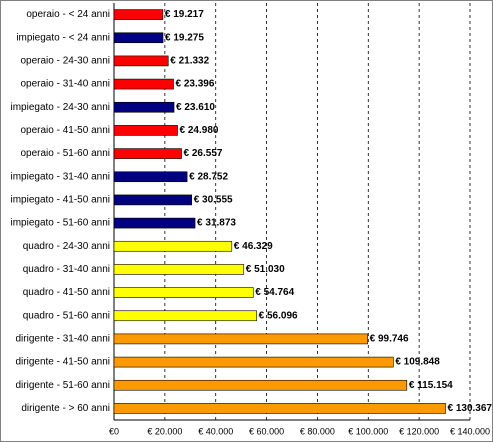 This screenshot has width=493, height=442. I want to click on x-tick-label: € 60.000, so click(266, 431).